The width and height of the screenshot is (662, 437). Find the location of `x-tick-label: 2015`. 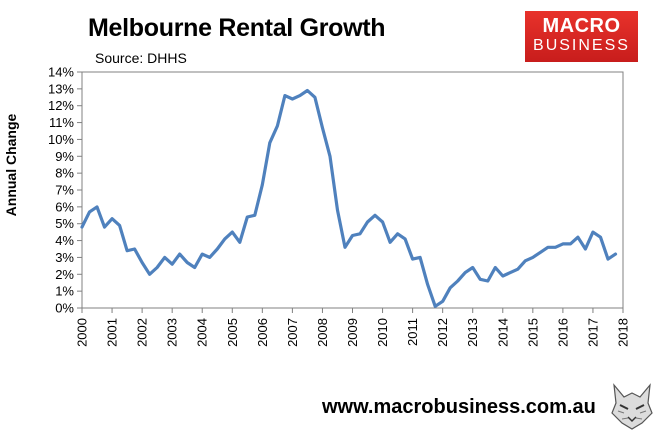

x-tick-label: 2015 is located at coordinates (532, 332).